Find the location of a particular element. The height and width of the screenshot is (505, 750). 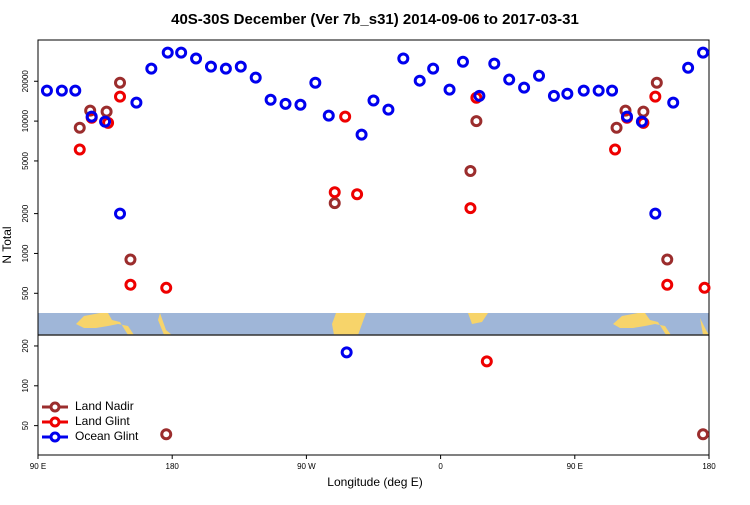

y-tick-label: 100 is located at coordinates (25, 386).